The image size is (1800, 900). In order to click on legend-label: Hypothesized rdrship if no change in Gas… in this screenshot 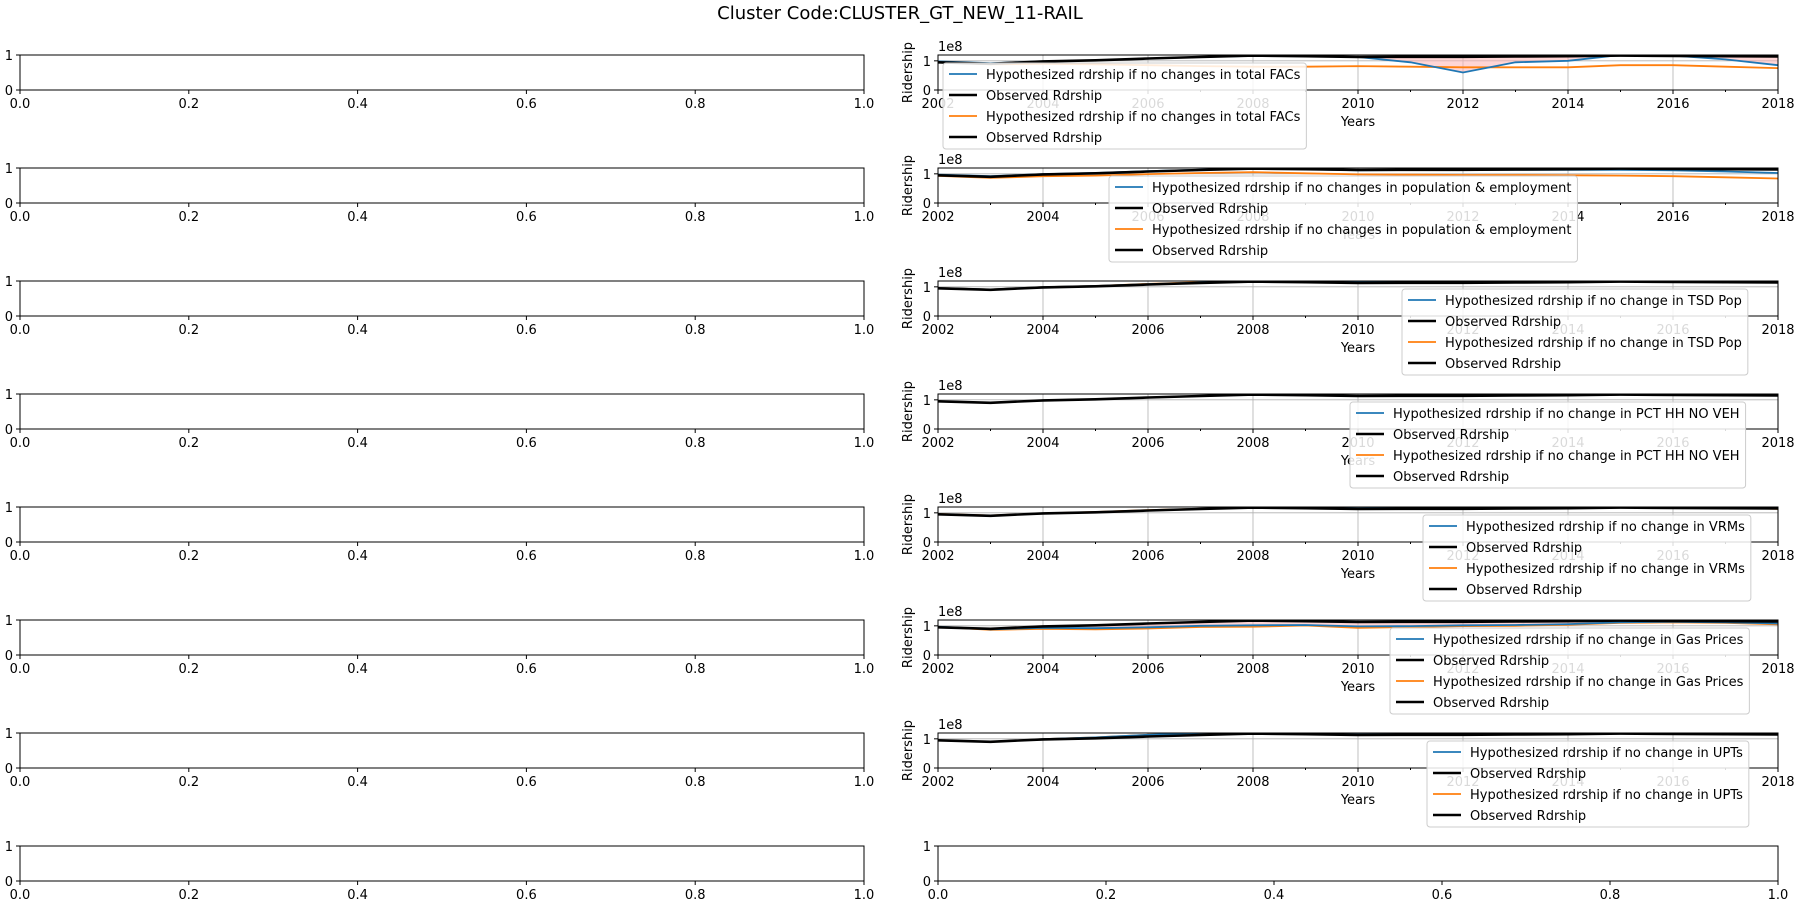, I will do `click(1588, 682)`.